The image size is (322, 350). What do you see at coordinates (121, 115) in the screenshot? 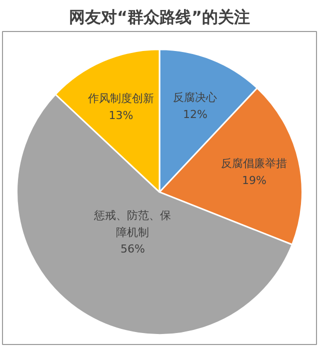
I see `data-label: 13%` at bounding box center [121, 115].